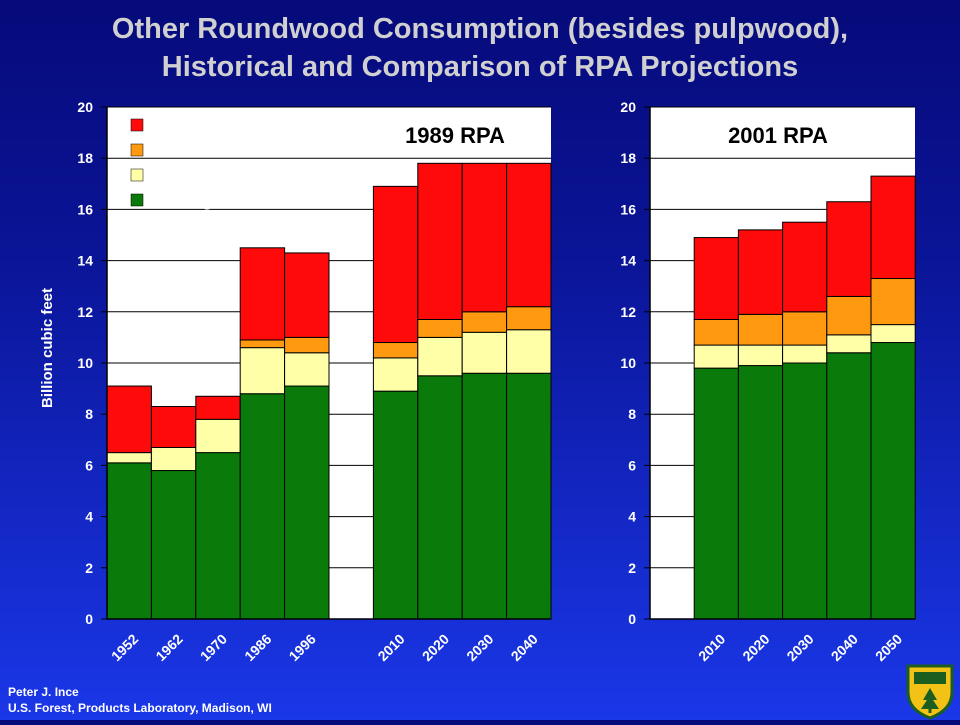  What do you see at coordinates (455, 135) in the screenshot?
I see `panel-1-label: 1989 RPA` at bounding box center [455, 135].